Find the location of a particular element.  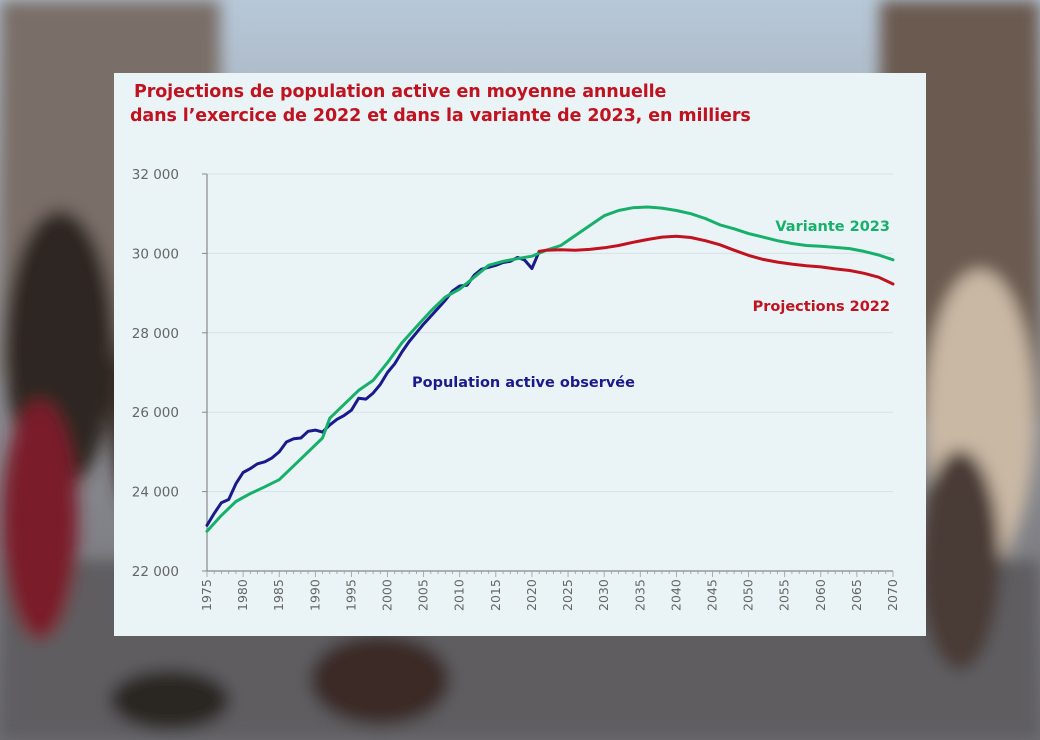

x-tick-label: 2065 is located at coordinates (856, 595).